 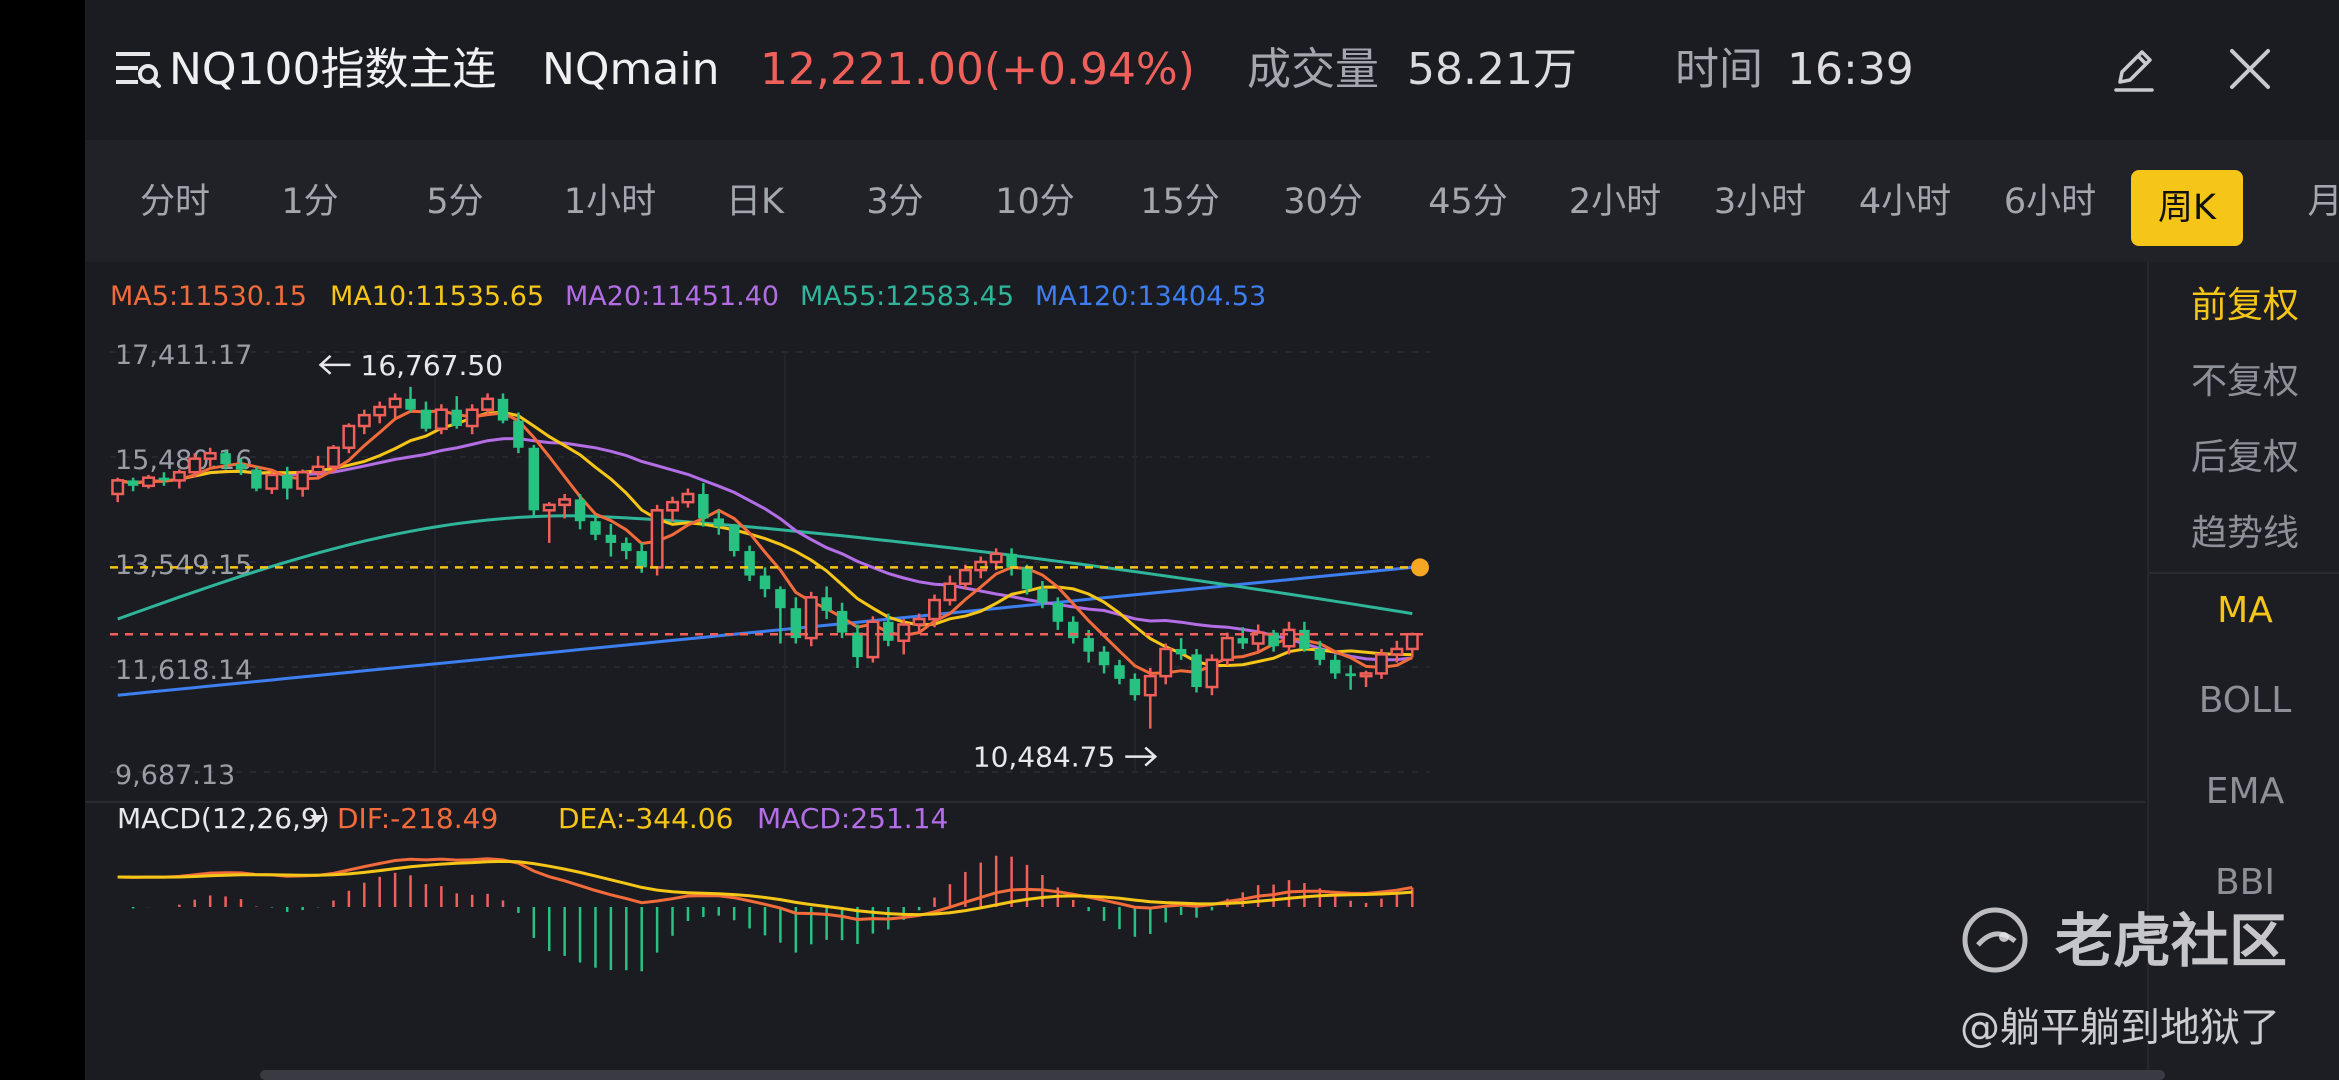 What do you see at coordinates (755, 202) in the screenshot?
I see `tab-daily: 日K` at bounding box center [755, 202].